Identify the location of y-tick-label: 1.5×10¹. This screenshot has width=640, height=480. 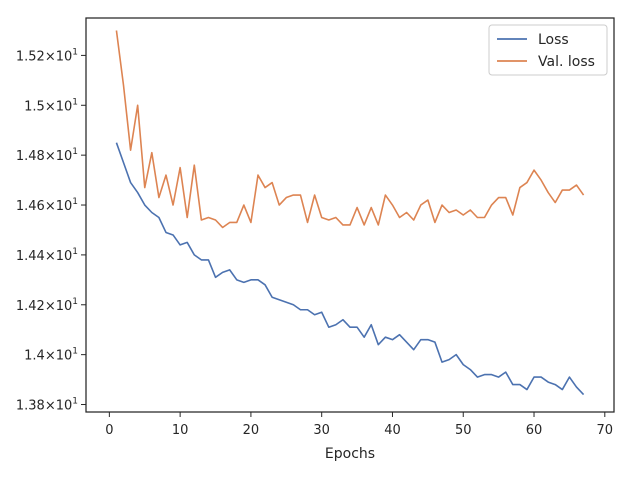
(51, 105).